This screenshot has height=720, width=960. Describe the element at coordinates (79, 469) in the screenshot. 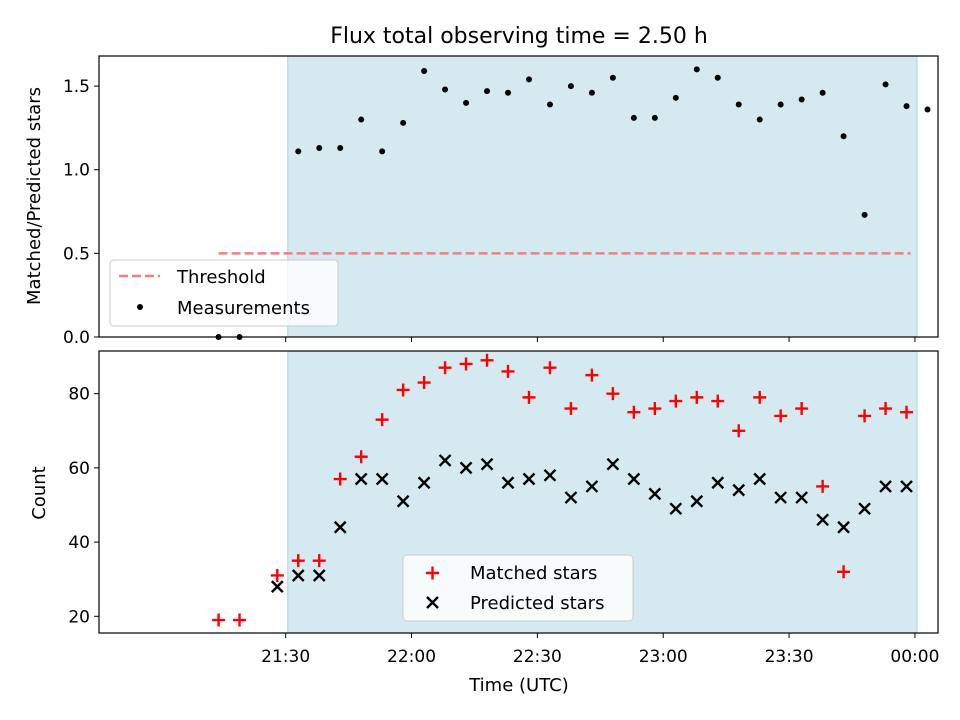

I see `bottom-ytick-label: 60` at that location.